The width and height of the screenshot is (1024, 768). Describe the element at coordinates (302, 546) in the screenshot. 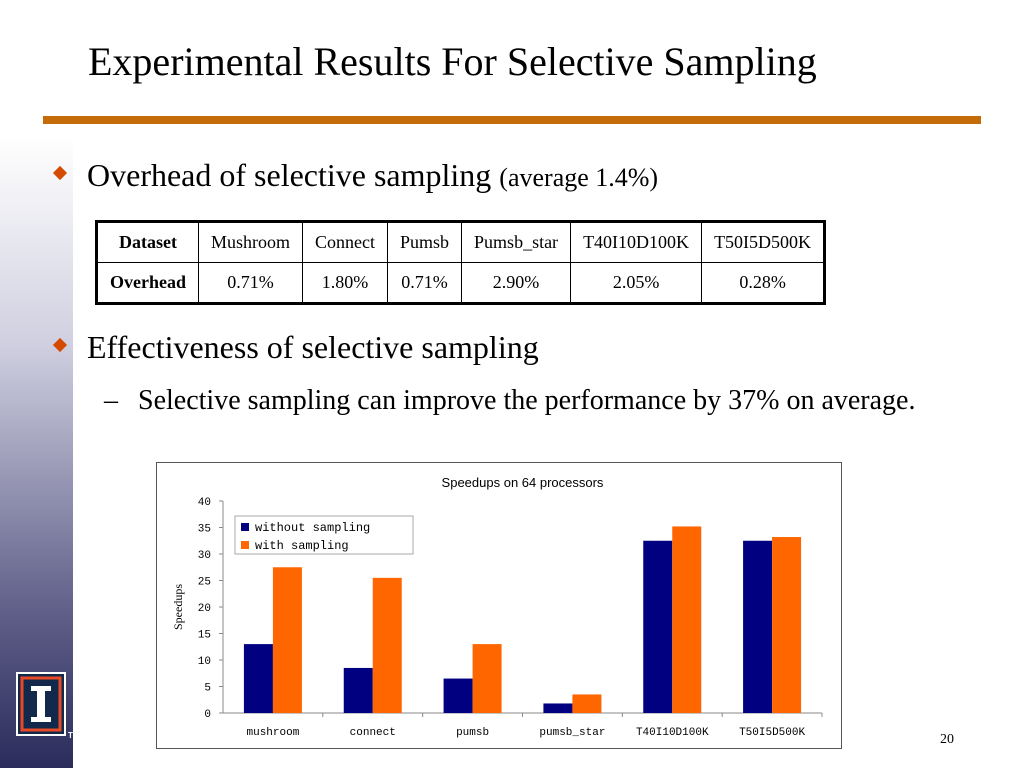

I see `legend-label: with sampling` at that location.